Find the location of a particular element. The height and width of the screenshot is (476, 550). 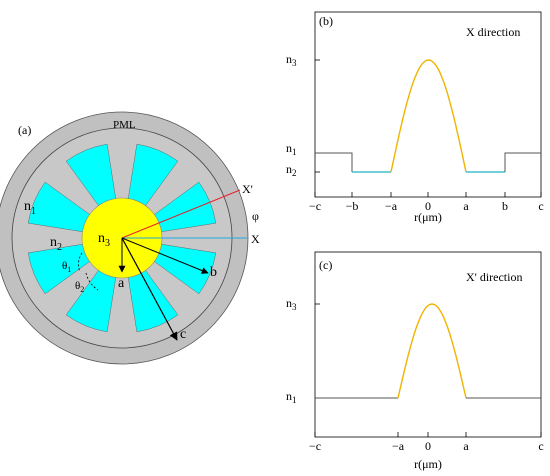

b-xtick-label: −a is located at coordinates (391, 206).